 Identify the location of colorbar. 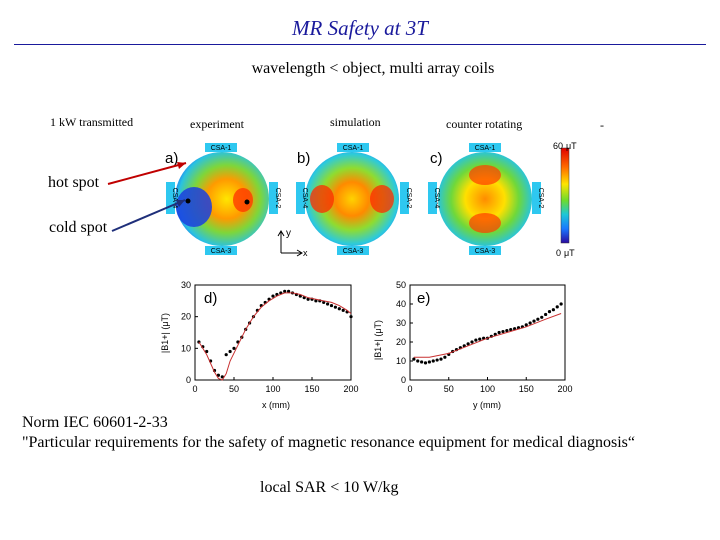
(565, 195).